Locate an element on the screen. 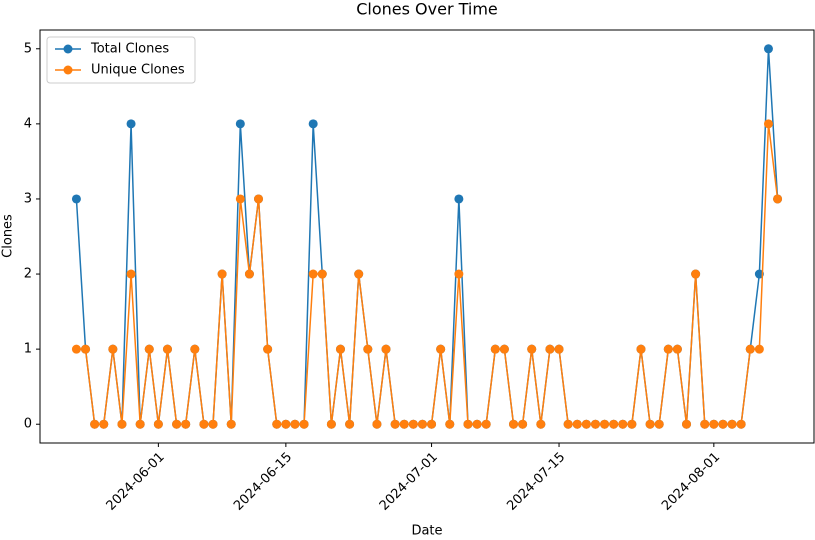 The image size is (815, 540). x-tick-label: 2024-07-15 is located at coordinates (536, 482).